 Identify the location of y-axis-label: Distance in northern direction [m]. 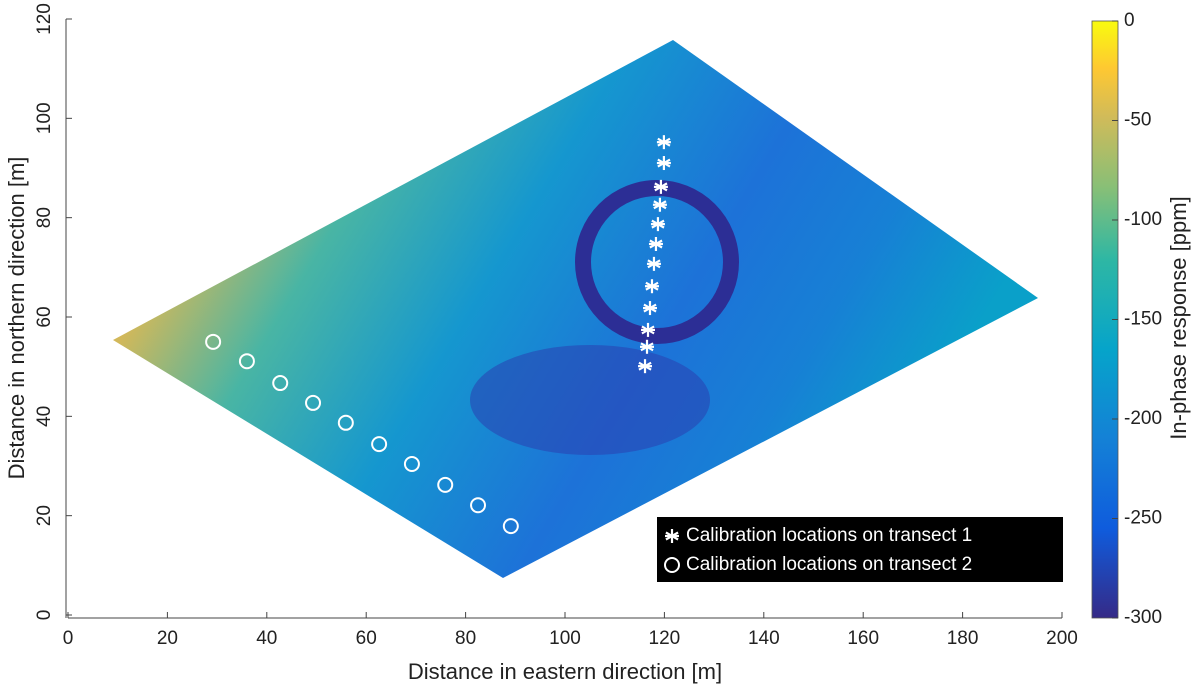
(16, 318).